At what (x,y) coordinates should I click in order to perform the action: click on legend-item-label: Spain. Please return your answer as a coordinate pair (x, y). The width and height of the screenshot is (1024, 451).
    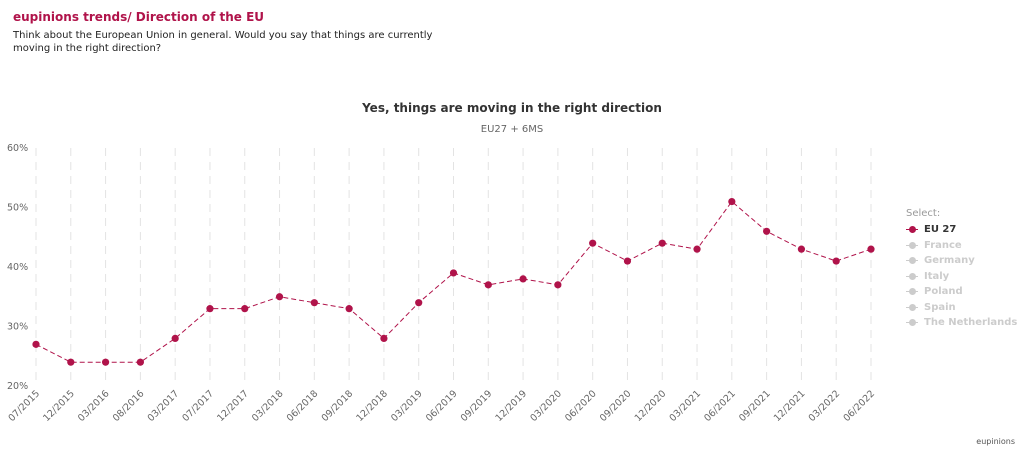
    Looking at the image, I should click on (940, 307).